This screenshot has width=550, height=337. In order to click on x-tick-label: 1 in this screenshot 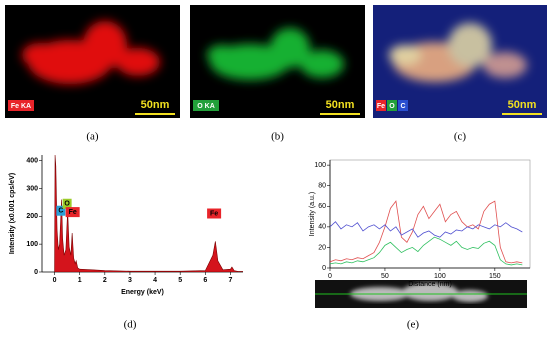, I will do `click(80, 280)`.